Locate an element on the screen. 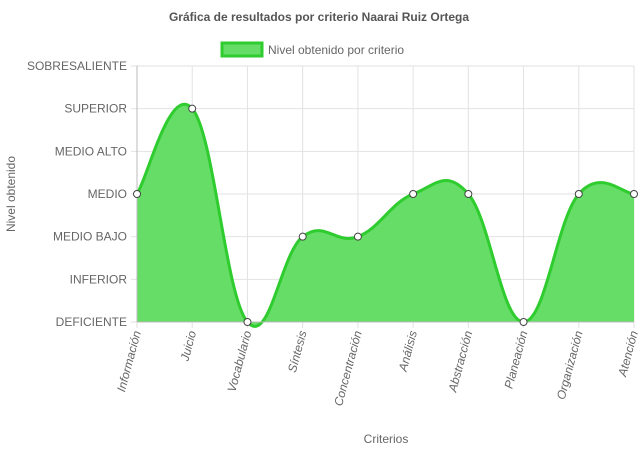  x-tick-label-concentracion: Concentración is located at coordinates (348, 368).